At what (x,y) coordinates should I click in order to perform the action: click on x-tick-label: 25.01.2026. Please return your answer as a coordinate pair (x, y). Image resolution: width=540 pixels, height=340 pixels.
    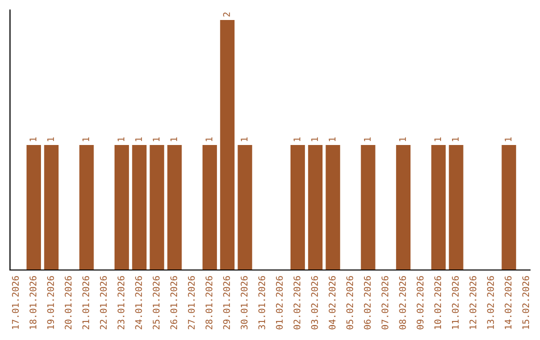
    Looking at the image, I should click on (156, 303).